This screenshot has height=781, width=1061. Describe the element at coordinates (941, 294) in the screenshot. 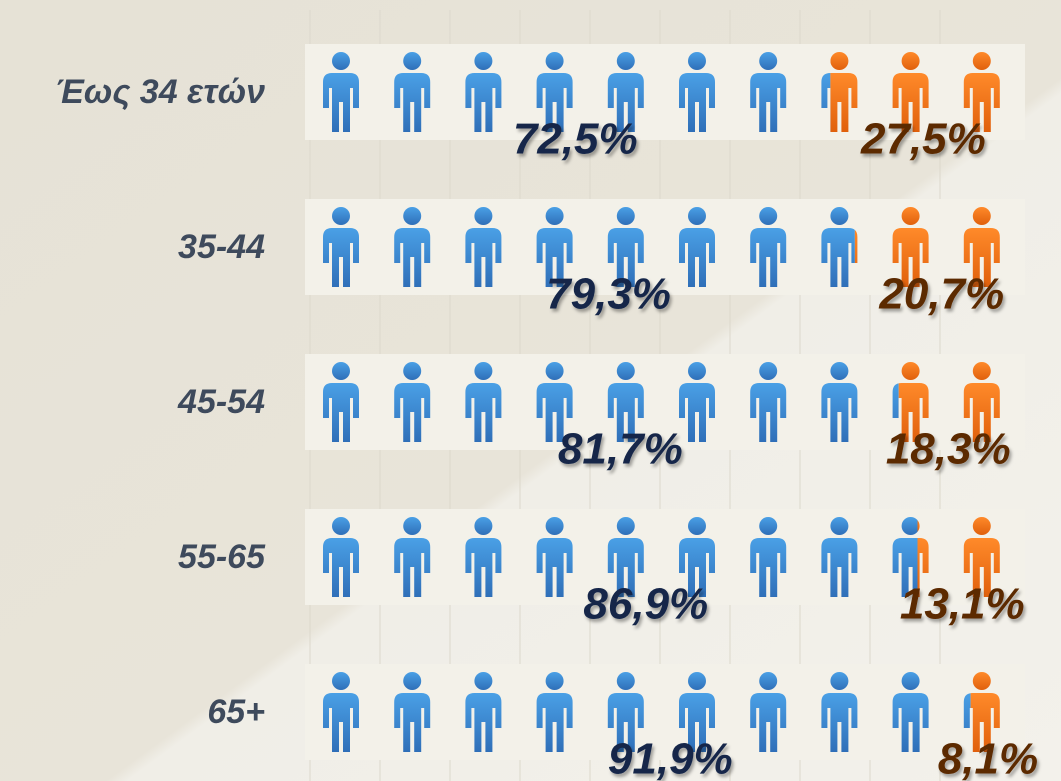

I see `value-label: 20,7%` at that location.